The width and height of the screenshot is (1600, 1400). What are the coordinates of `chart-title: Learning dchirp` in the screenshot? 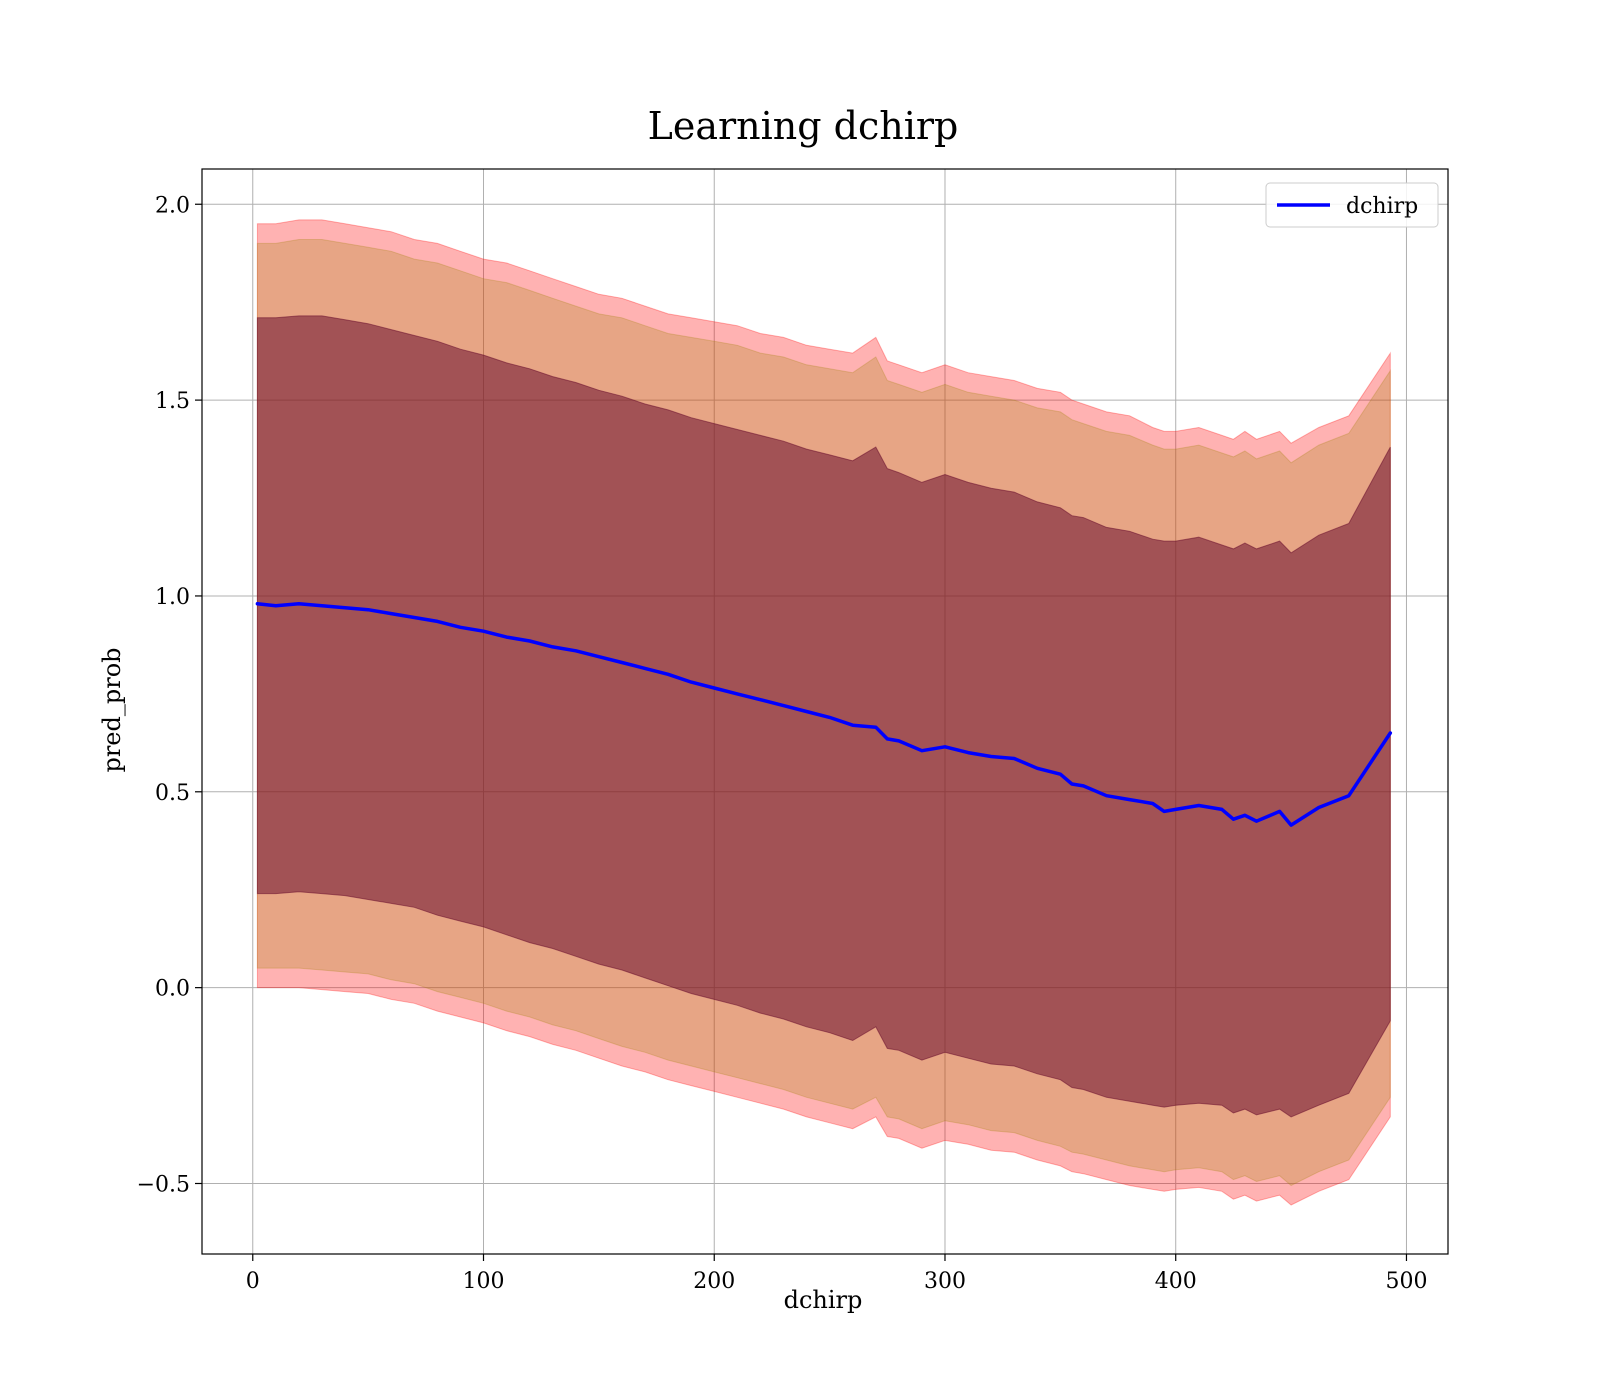 It's located at (803, 126).